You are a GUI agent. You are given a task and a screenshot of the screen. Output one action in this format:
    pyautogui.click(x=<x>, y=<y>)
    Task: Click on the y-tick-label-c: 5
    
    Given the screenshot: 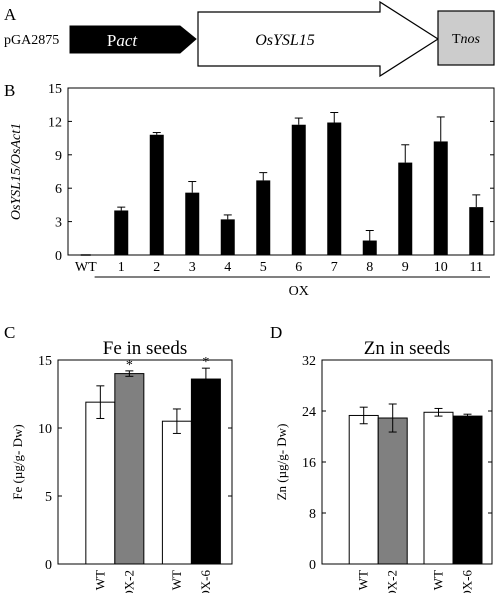 What is the action you would take?
    pyautogui.click(x=48, y=497)
    